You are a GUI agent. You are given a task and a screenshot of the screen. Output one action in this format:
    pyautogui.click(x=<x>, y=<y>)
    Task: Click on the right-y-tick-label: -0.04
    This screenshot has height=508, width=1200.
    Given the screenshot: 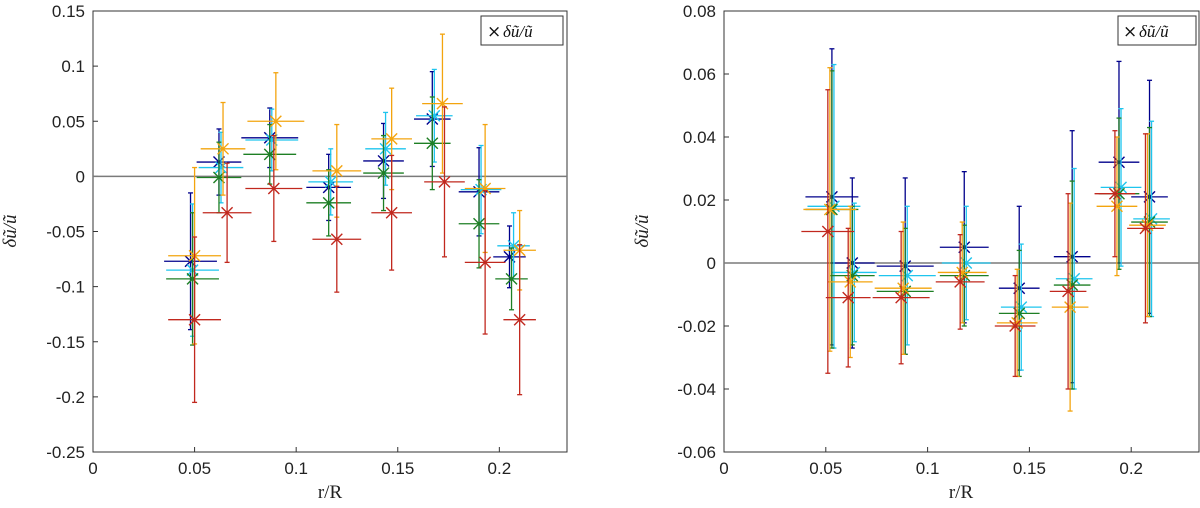 What is the action you would take?
    pyautogui.click(x=696, y=389)
    